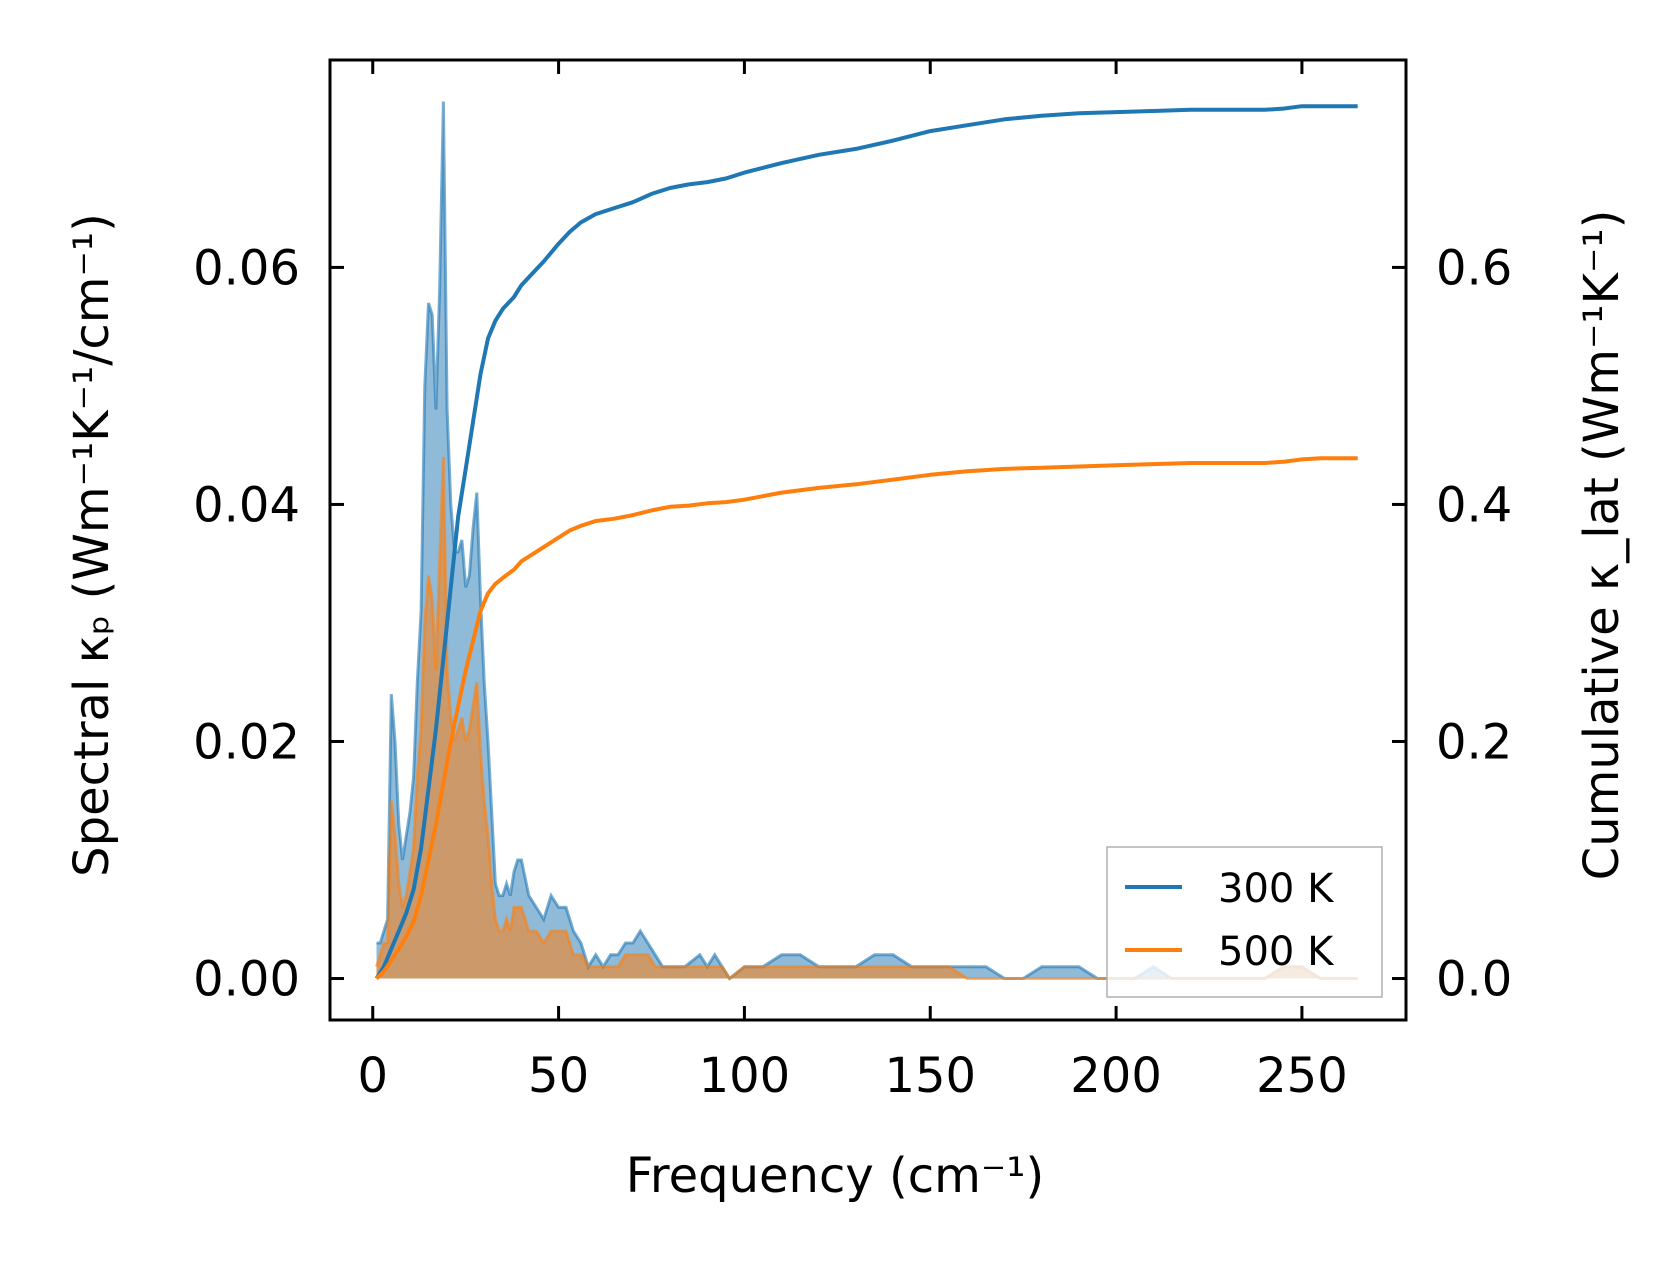  I want to click on left-y-axis-label: Spectral κₚ (Wm⁻¹K⁻¹/cm⁻¹), so click(92, 545).